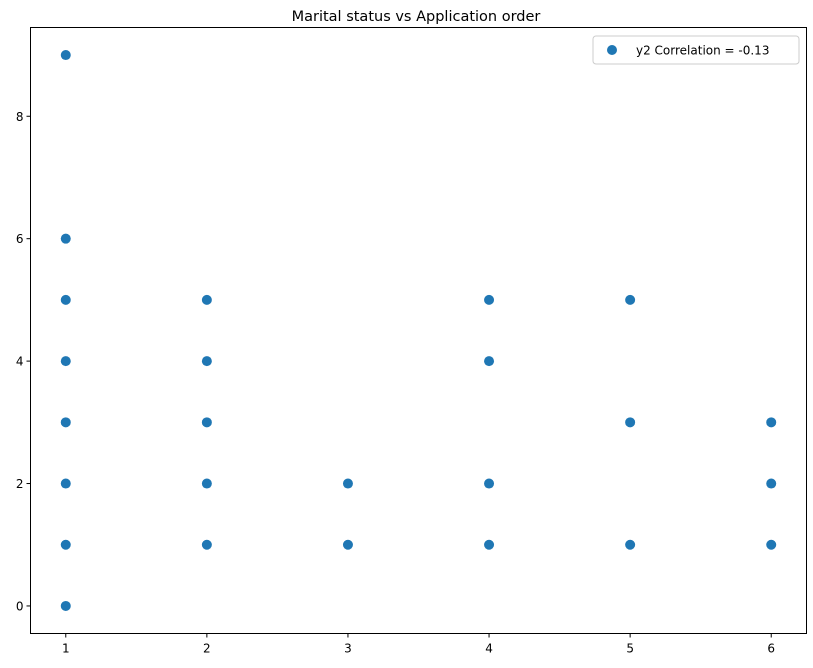 This screenshot has width=813, height=668. Describe the element at coordinates (207, 649) in the screenshot. I see `x-tick-label: 2` at that location.